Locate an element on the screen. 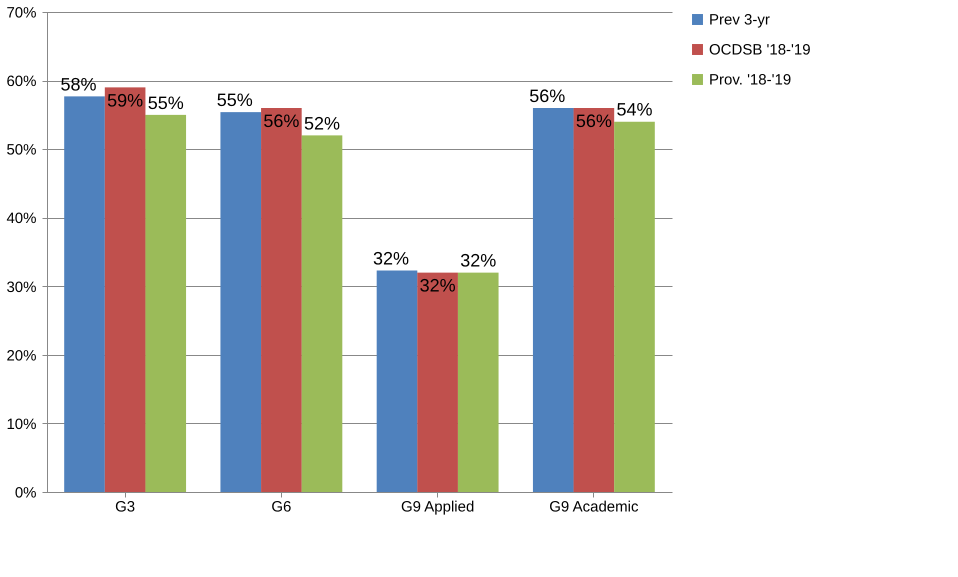 The height and width of the screenshot is (577, 958). y-tick-label: 60% is located at coordinates (21, 81).